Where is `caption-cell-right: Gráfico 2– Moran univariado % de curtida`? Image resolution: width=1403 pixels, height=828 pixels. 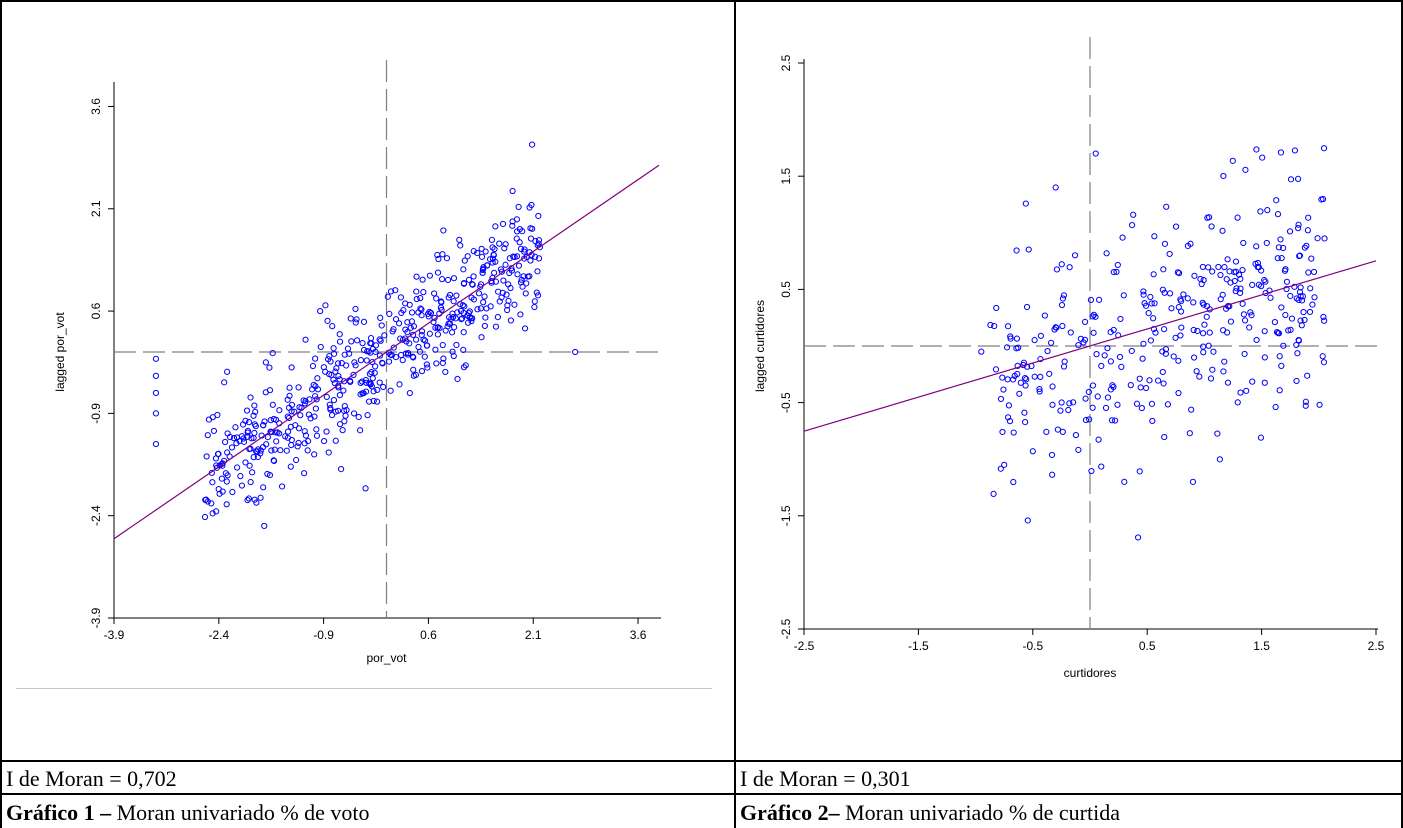 caption-cell-right: Gráfico 2– Moran univariado % de curtida is located at coordinates (1068, 810).